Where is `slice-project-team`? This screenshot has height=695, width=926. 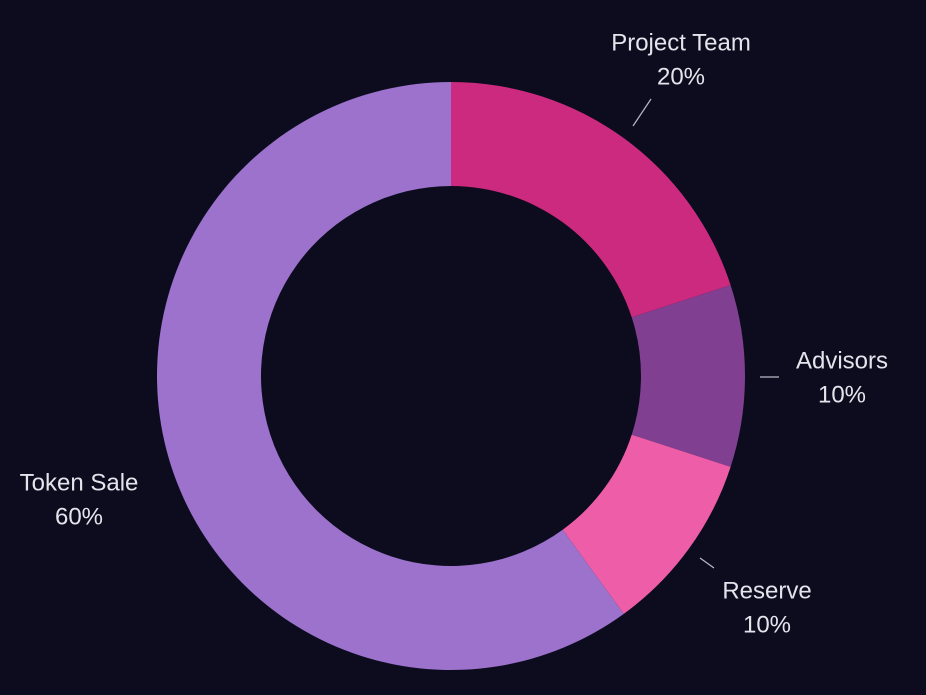
slice-project-team is located at coordinates (591, 200).